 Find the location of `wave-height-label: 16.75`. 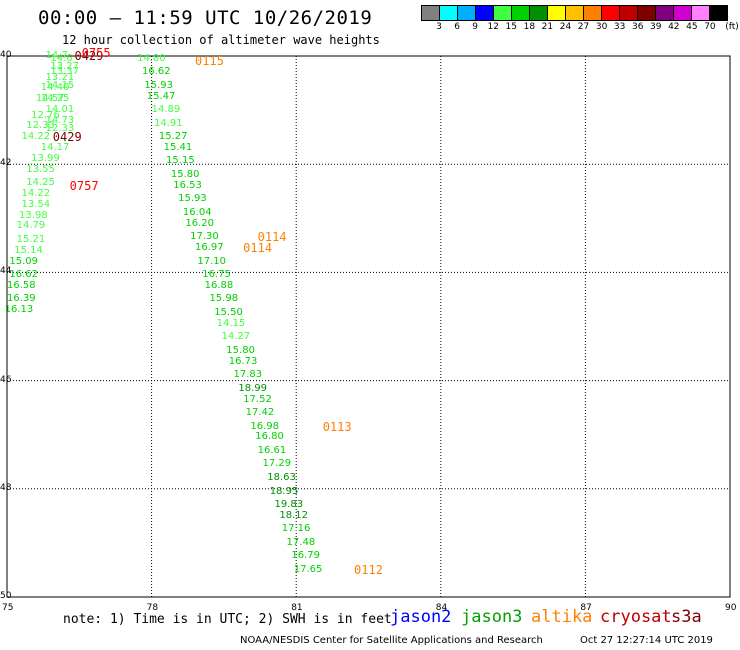

wave-height-label: 16.75 is located at coordinates (216, 275).